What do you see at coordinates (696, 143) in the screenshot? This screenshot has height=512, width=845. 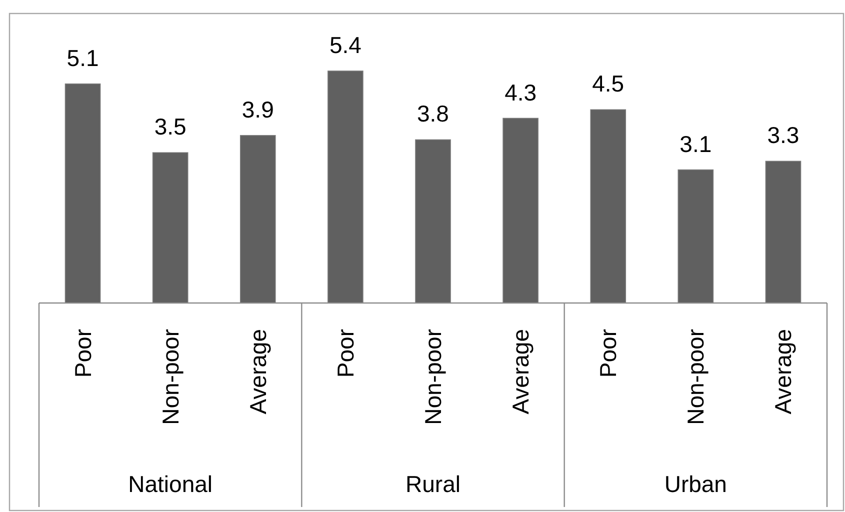 I see `data-label: 3.1` at bounding box center [696, 143].